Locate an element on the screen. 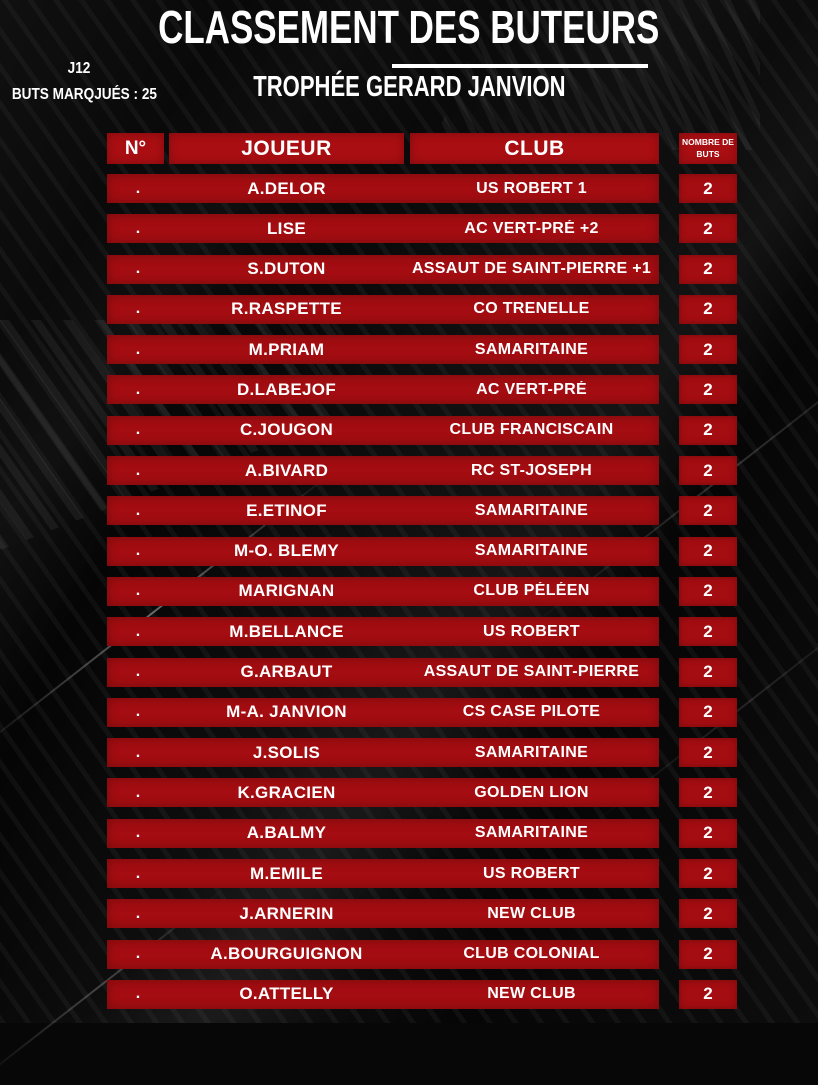 This screenshot has height=1085, width=818. player-name: A.BALMY is located at coordinates (286, 833).